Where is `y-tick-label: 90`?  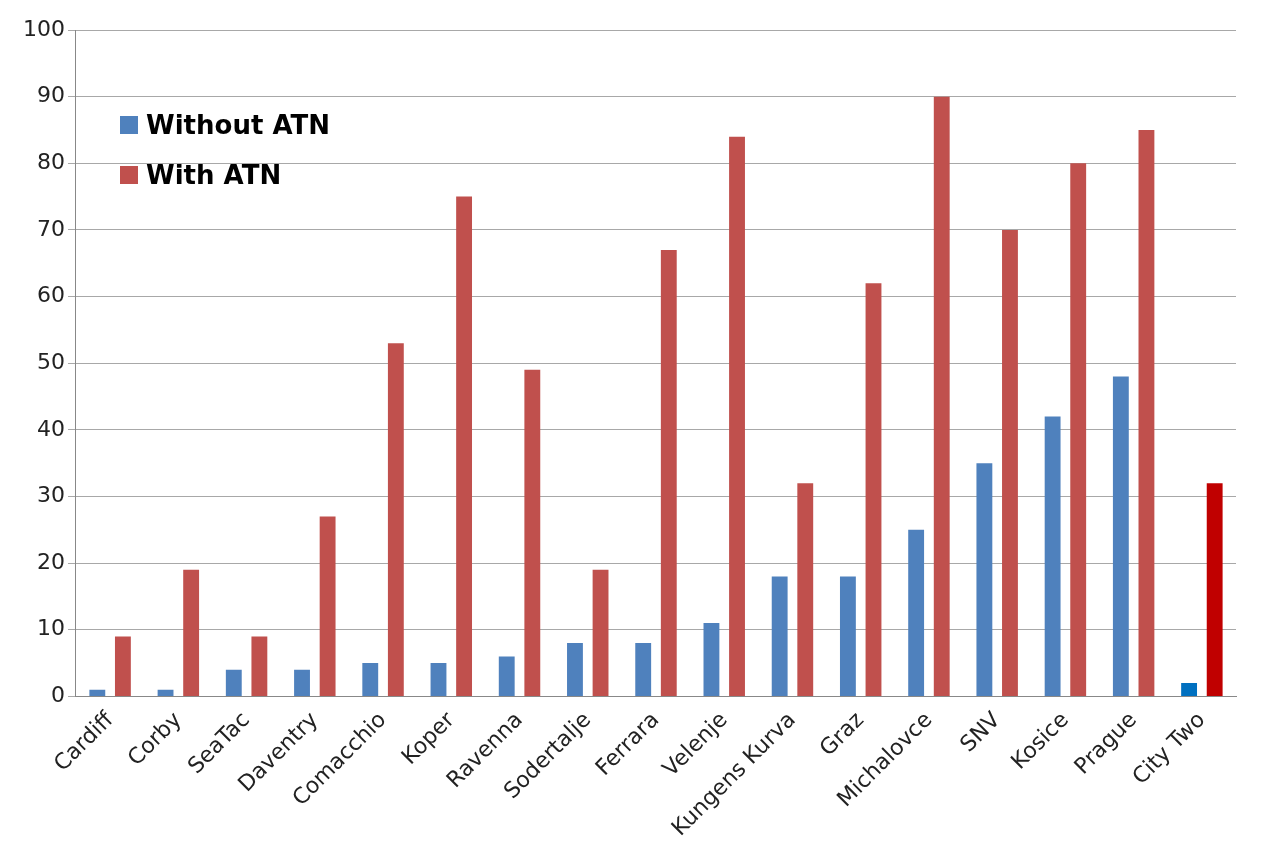 y-tick-label: 90 is located at coordinates (50, 95).